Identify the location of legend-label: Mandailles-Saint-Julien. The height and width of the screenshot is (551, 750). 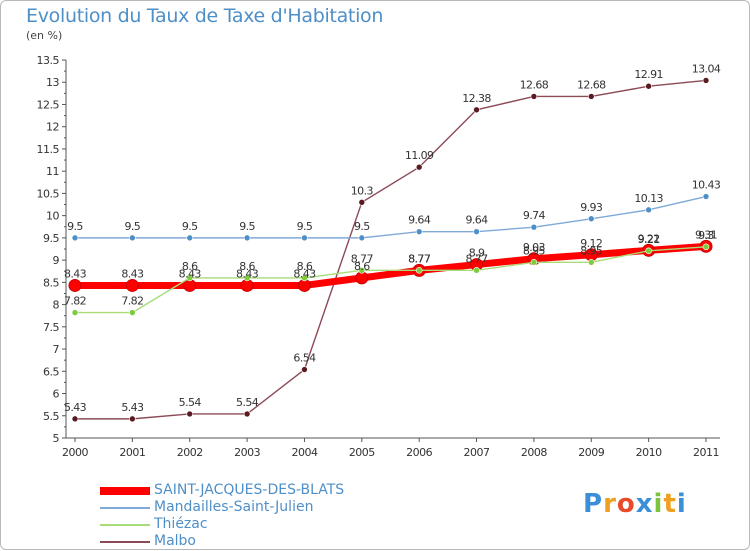
(234, 507).